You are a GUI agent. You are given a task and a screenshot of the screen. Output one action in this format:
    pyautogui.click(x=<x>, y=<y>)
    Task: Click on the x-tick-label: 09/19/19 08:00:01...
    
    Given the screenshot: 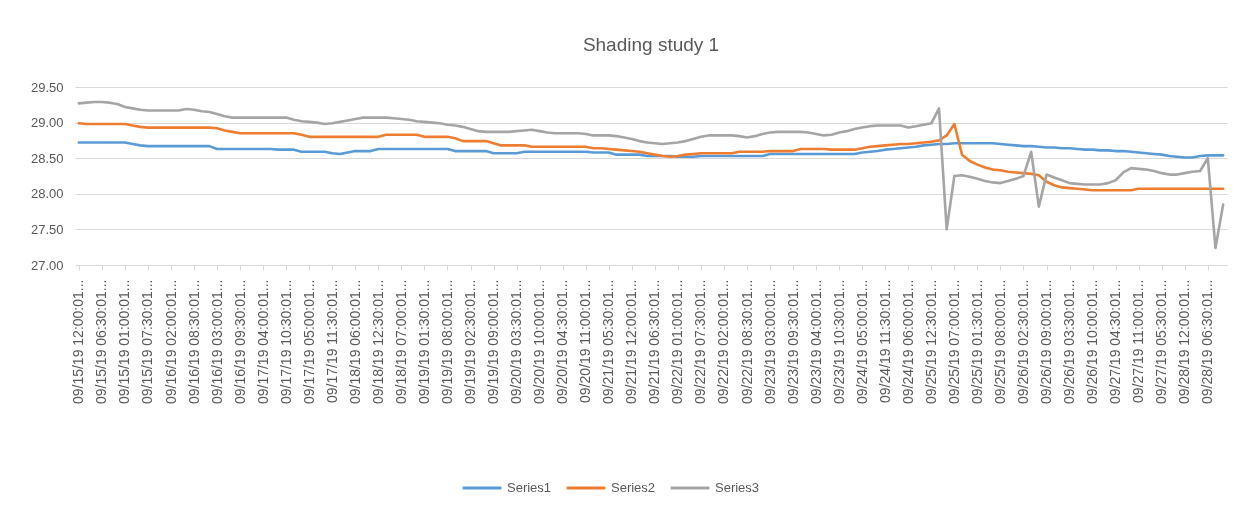 What is the action you would take?
    pyautogui.click(x=446, y=342)
    